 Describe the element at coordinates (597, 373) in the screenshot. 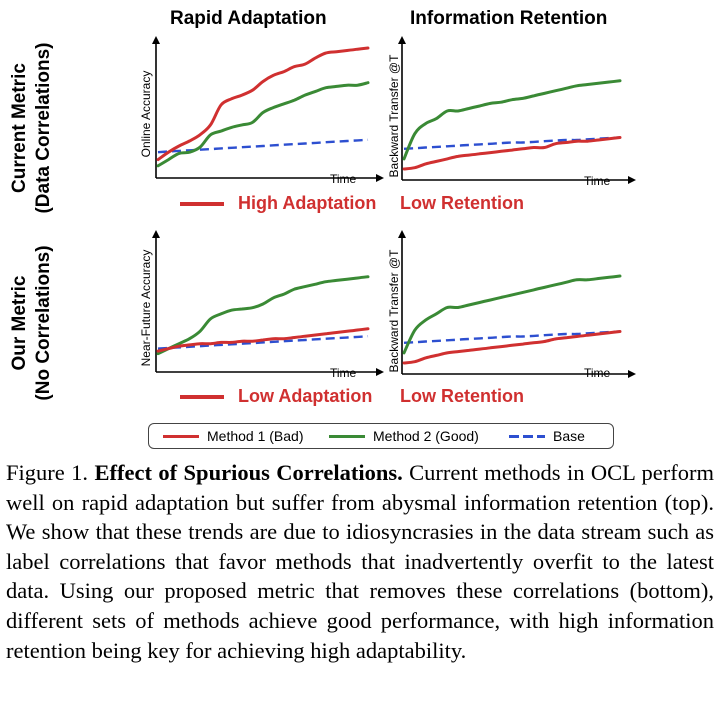

I see `xlabel-bottom-right: Time` at that location.